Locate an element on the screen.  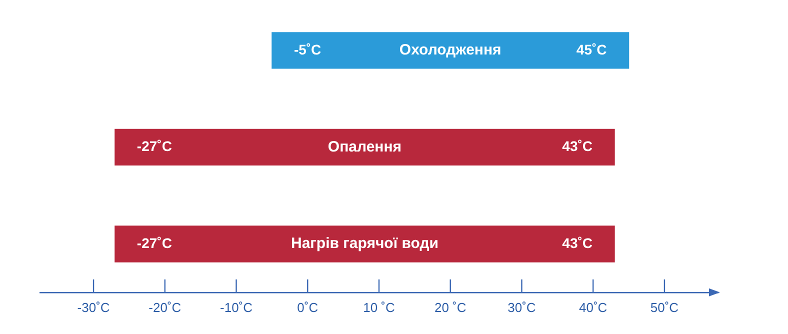
x-tick-label: 50˚C is located at coordinates (664, 307).